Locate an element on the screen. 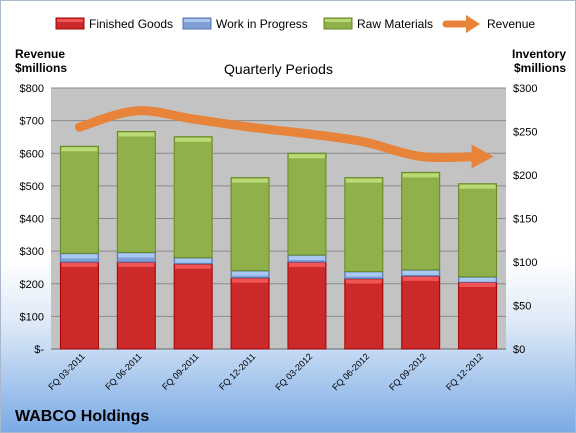 The height and width of the screenshot is (433, 576). x-tick-label: FQ 12-2012 is located at coordinates (464, 371).